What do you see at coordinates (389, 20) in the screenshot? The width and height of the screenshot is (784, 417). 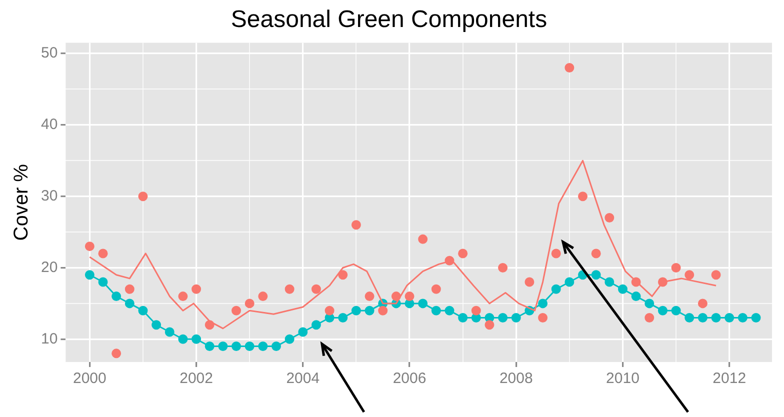 I see `chart-title: Seasonal Green Components` at bounding box center [389, 20].